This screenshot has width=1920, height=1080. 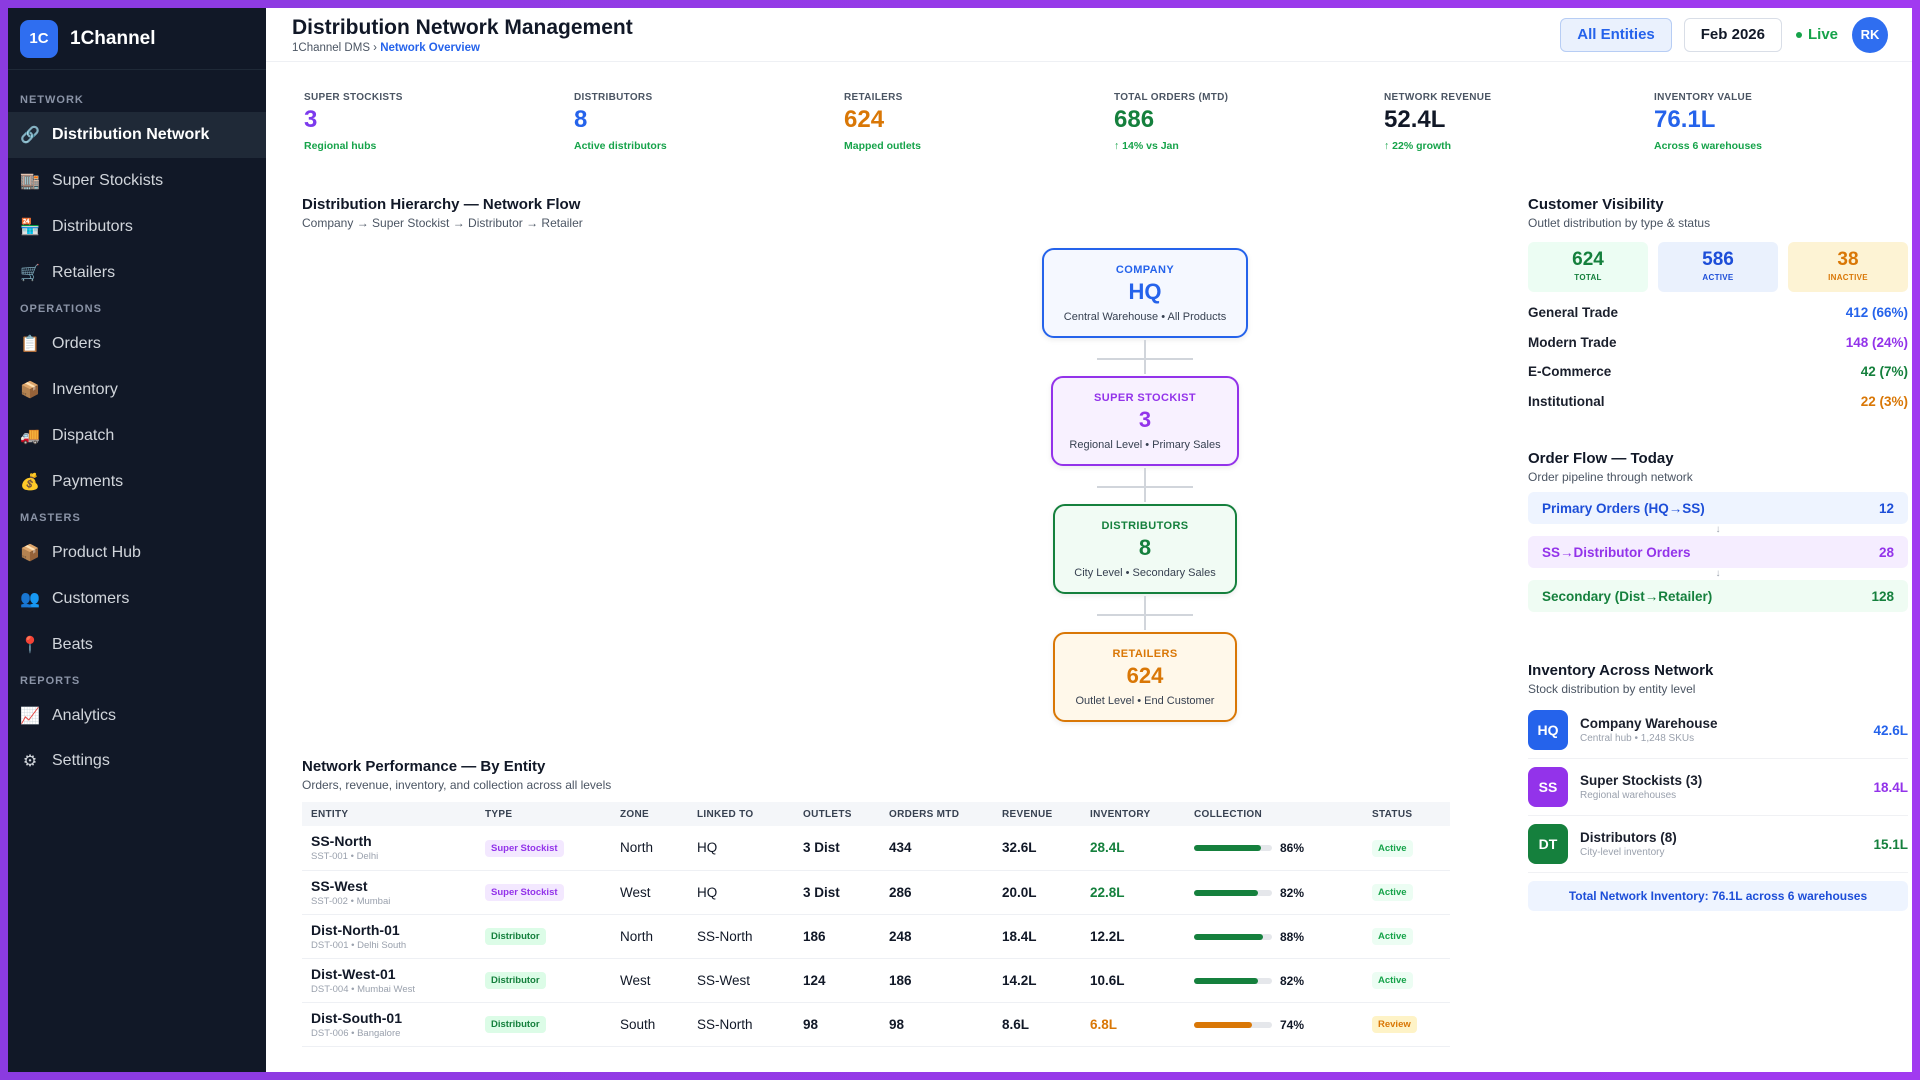 I want to click on entity-name: SS-West, so click(x=339, y=885).